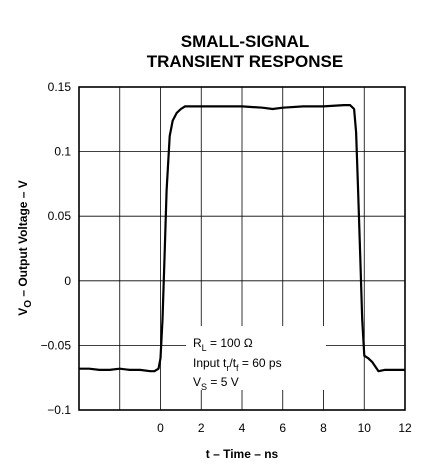  I want to click on annotation-tr-subscript: r, so click(227, 368).